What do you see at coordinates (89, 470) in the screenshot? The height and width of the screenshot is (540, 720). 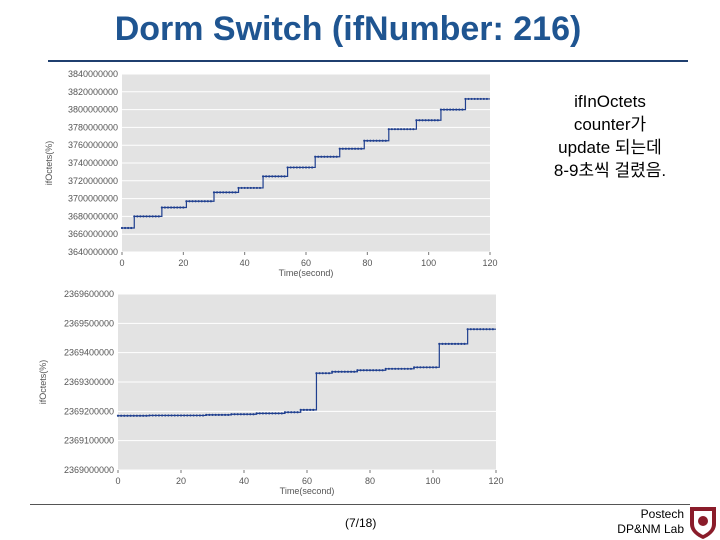 I see `y-tick-label: 2369000000` at bounding box center [89, 470].